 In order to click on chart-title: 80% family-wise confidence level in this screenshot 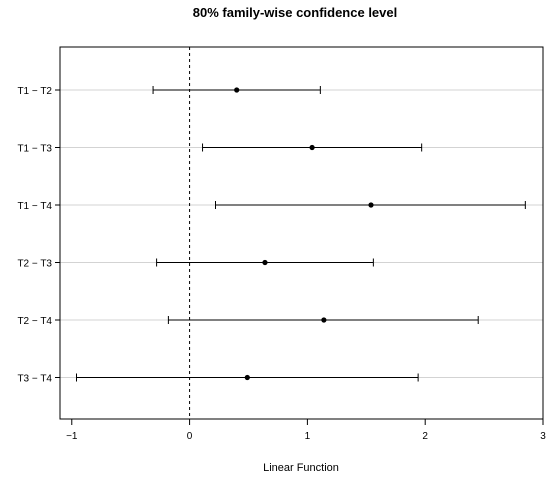, I will do `click(295, 12)`.